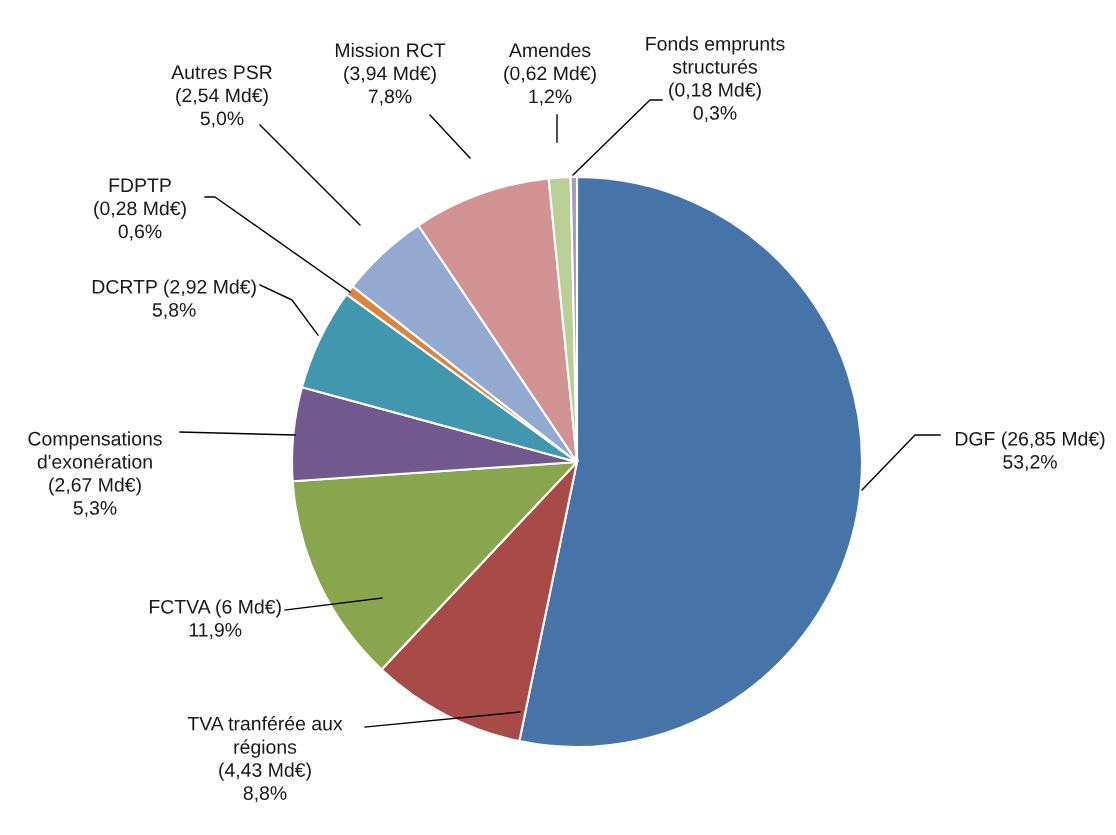  What do you see at coordinates (265, 782) in the screenshot?
I see `data-label: (4,43 Md€) 8,8%` at bounding box center [265, 782].